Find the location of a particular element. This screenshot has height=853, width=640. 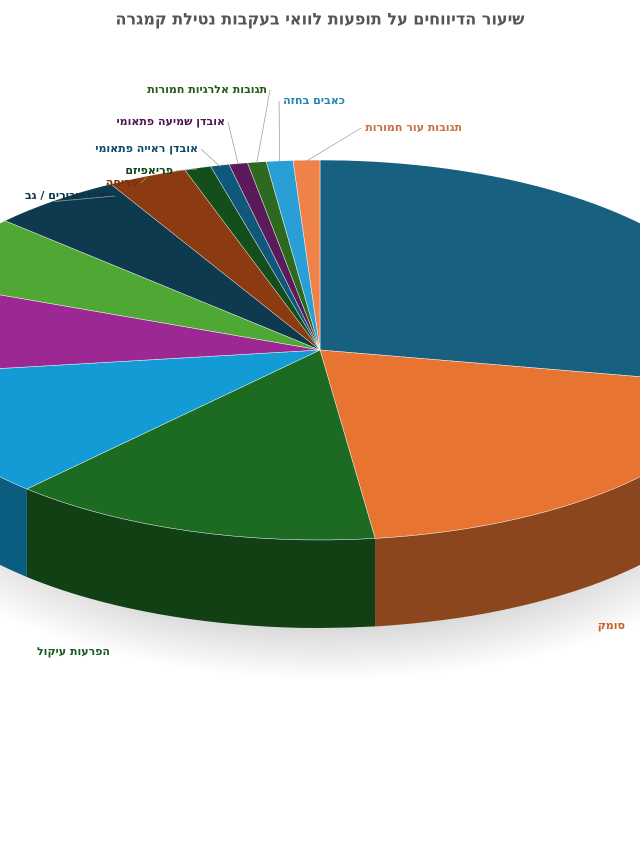

slice-label: אובדן ראייה פתאומי is located at coordinates (146, 148).